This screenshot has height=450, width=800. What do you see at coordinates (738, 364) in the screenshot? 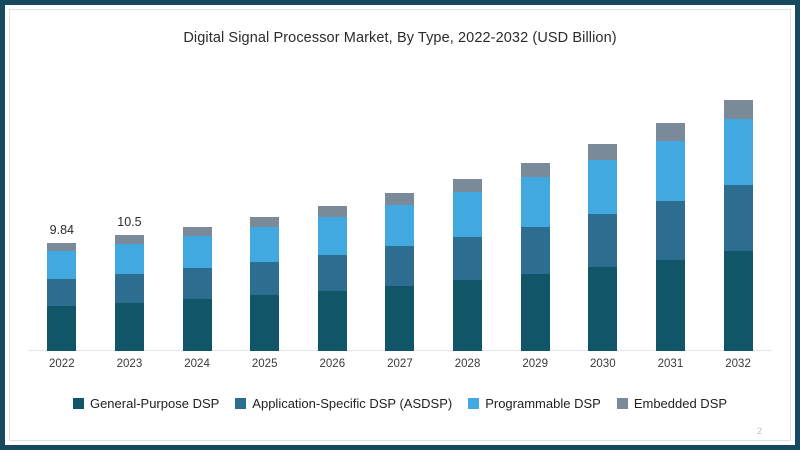
I see `x-axis-tick-2032: 2032` at bounding box center [738, 364].